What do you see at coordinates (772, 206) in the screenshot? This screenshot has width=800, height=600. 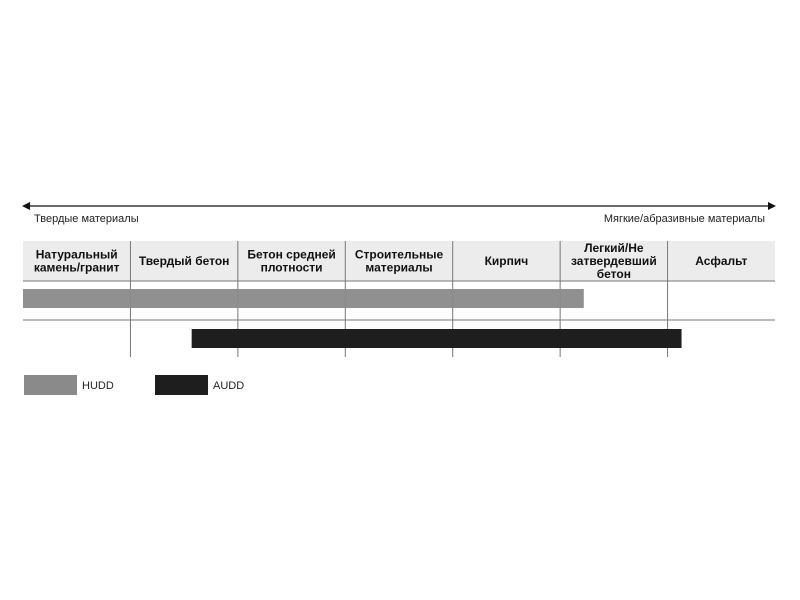 I see `arrow-right-icon` at bounding box center [772, 206].